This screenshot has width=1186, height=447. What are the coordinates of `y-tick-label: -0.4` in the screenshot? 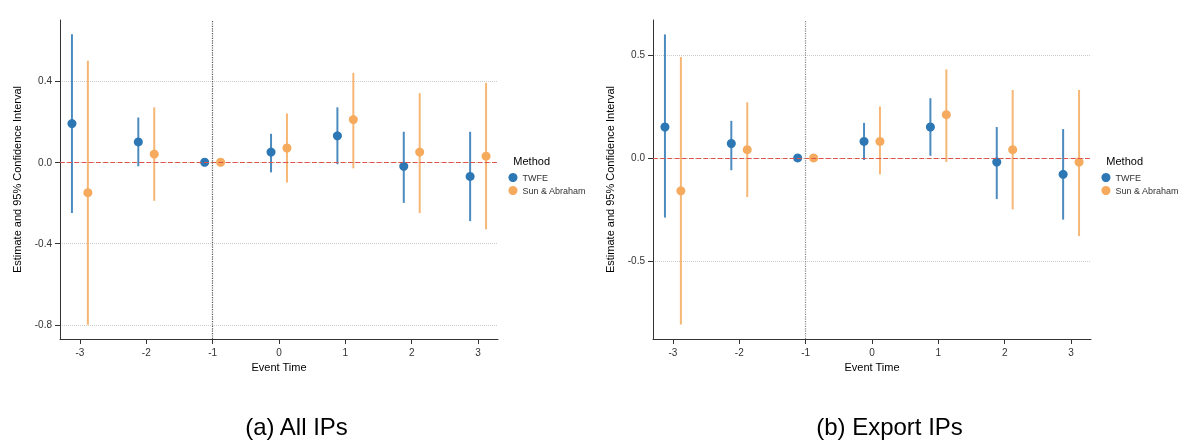 It's located at (43, 243).